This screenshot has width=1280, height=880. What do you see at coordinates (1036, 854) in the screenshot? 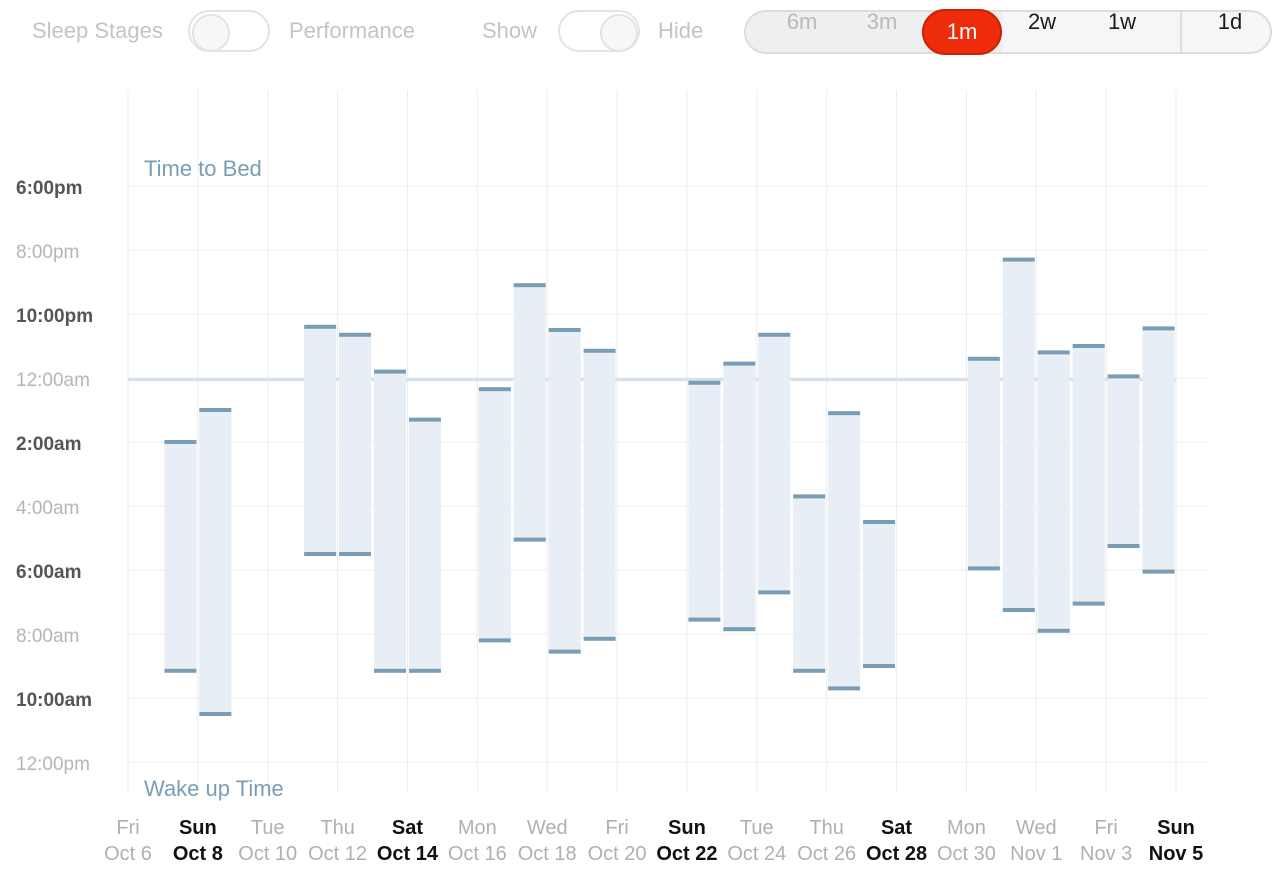
I see `x-axis-date-label: Nov 1` at bounding box center [1036, 854].